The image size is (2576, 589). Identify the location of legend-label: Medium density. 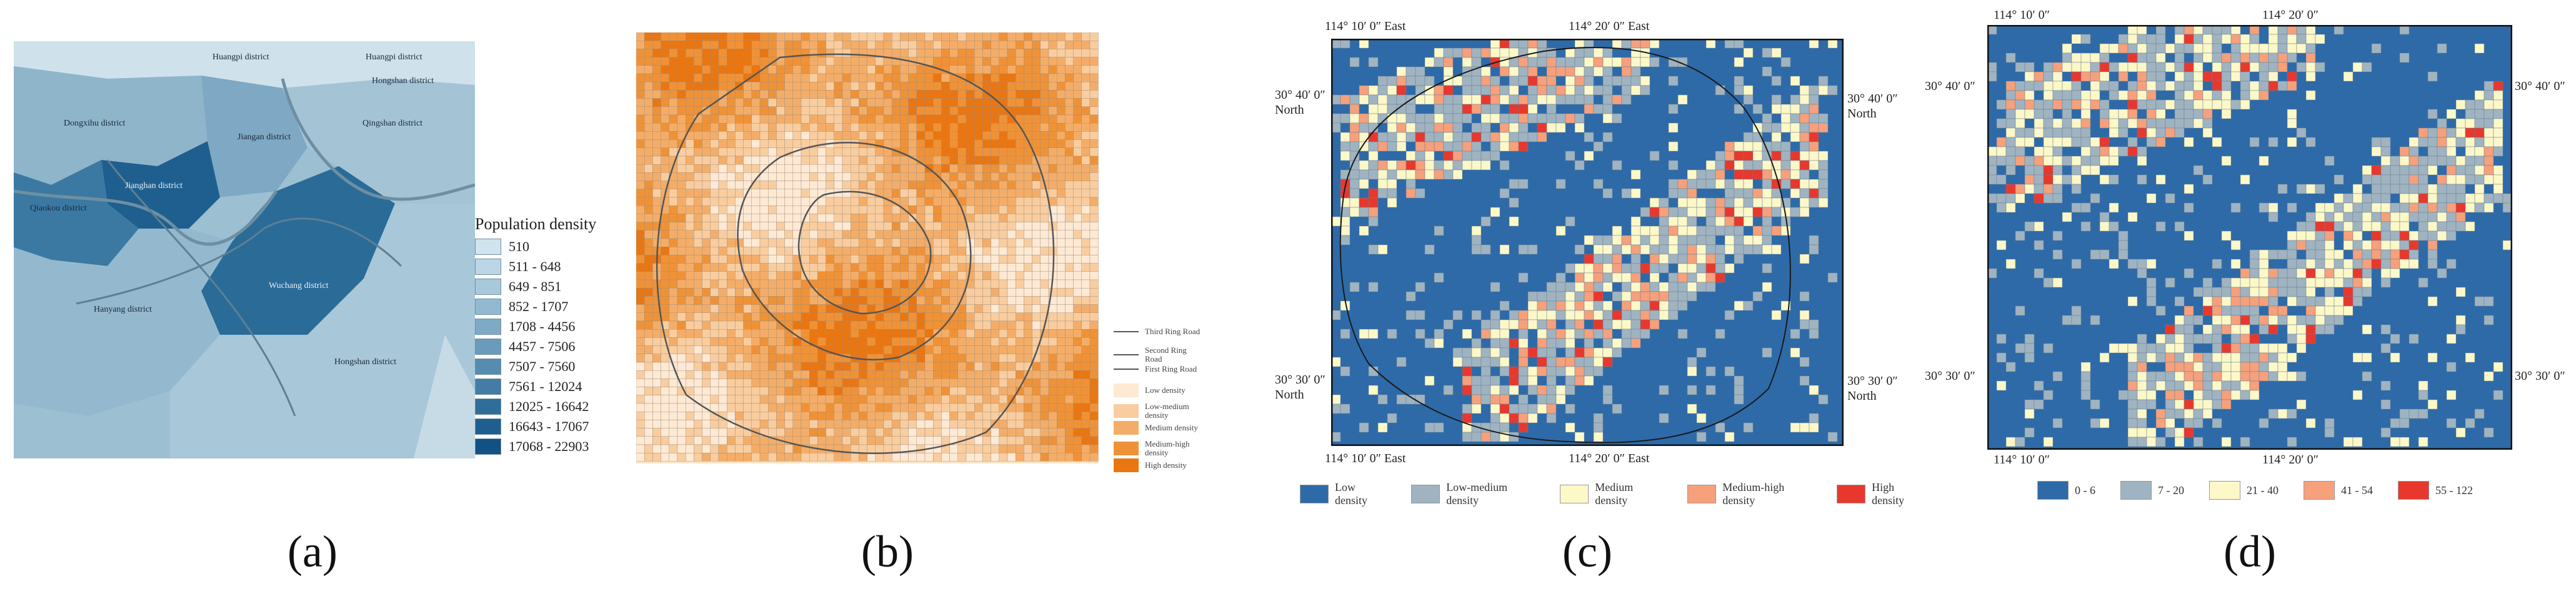
(1171, 427).